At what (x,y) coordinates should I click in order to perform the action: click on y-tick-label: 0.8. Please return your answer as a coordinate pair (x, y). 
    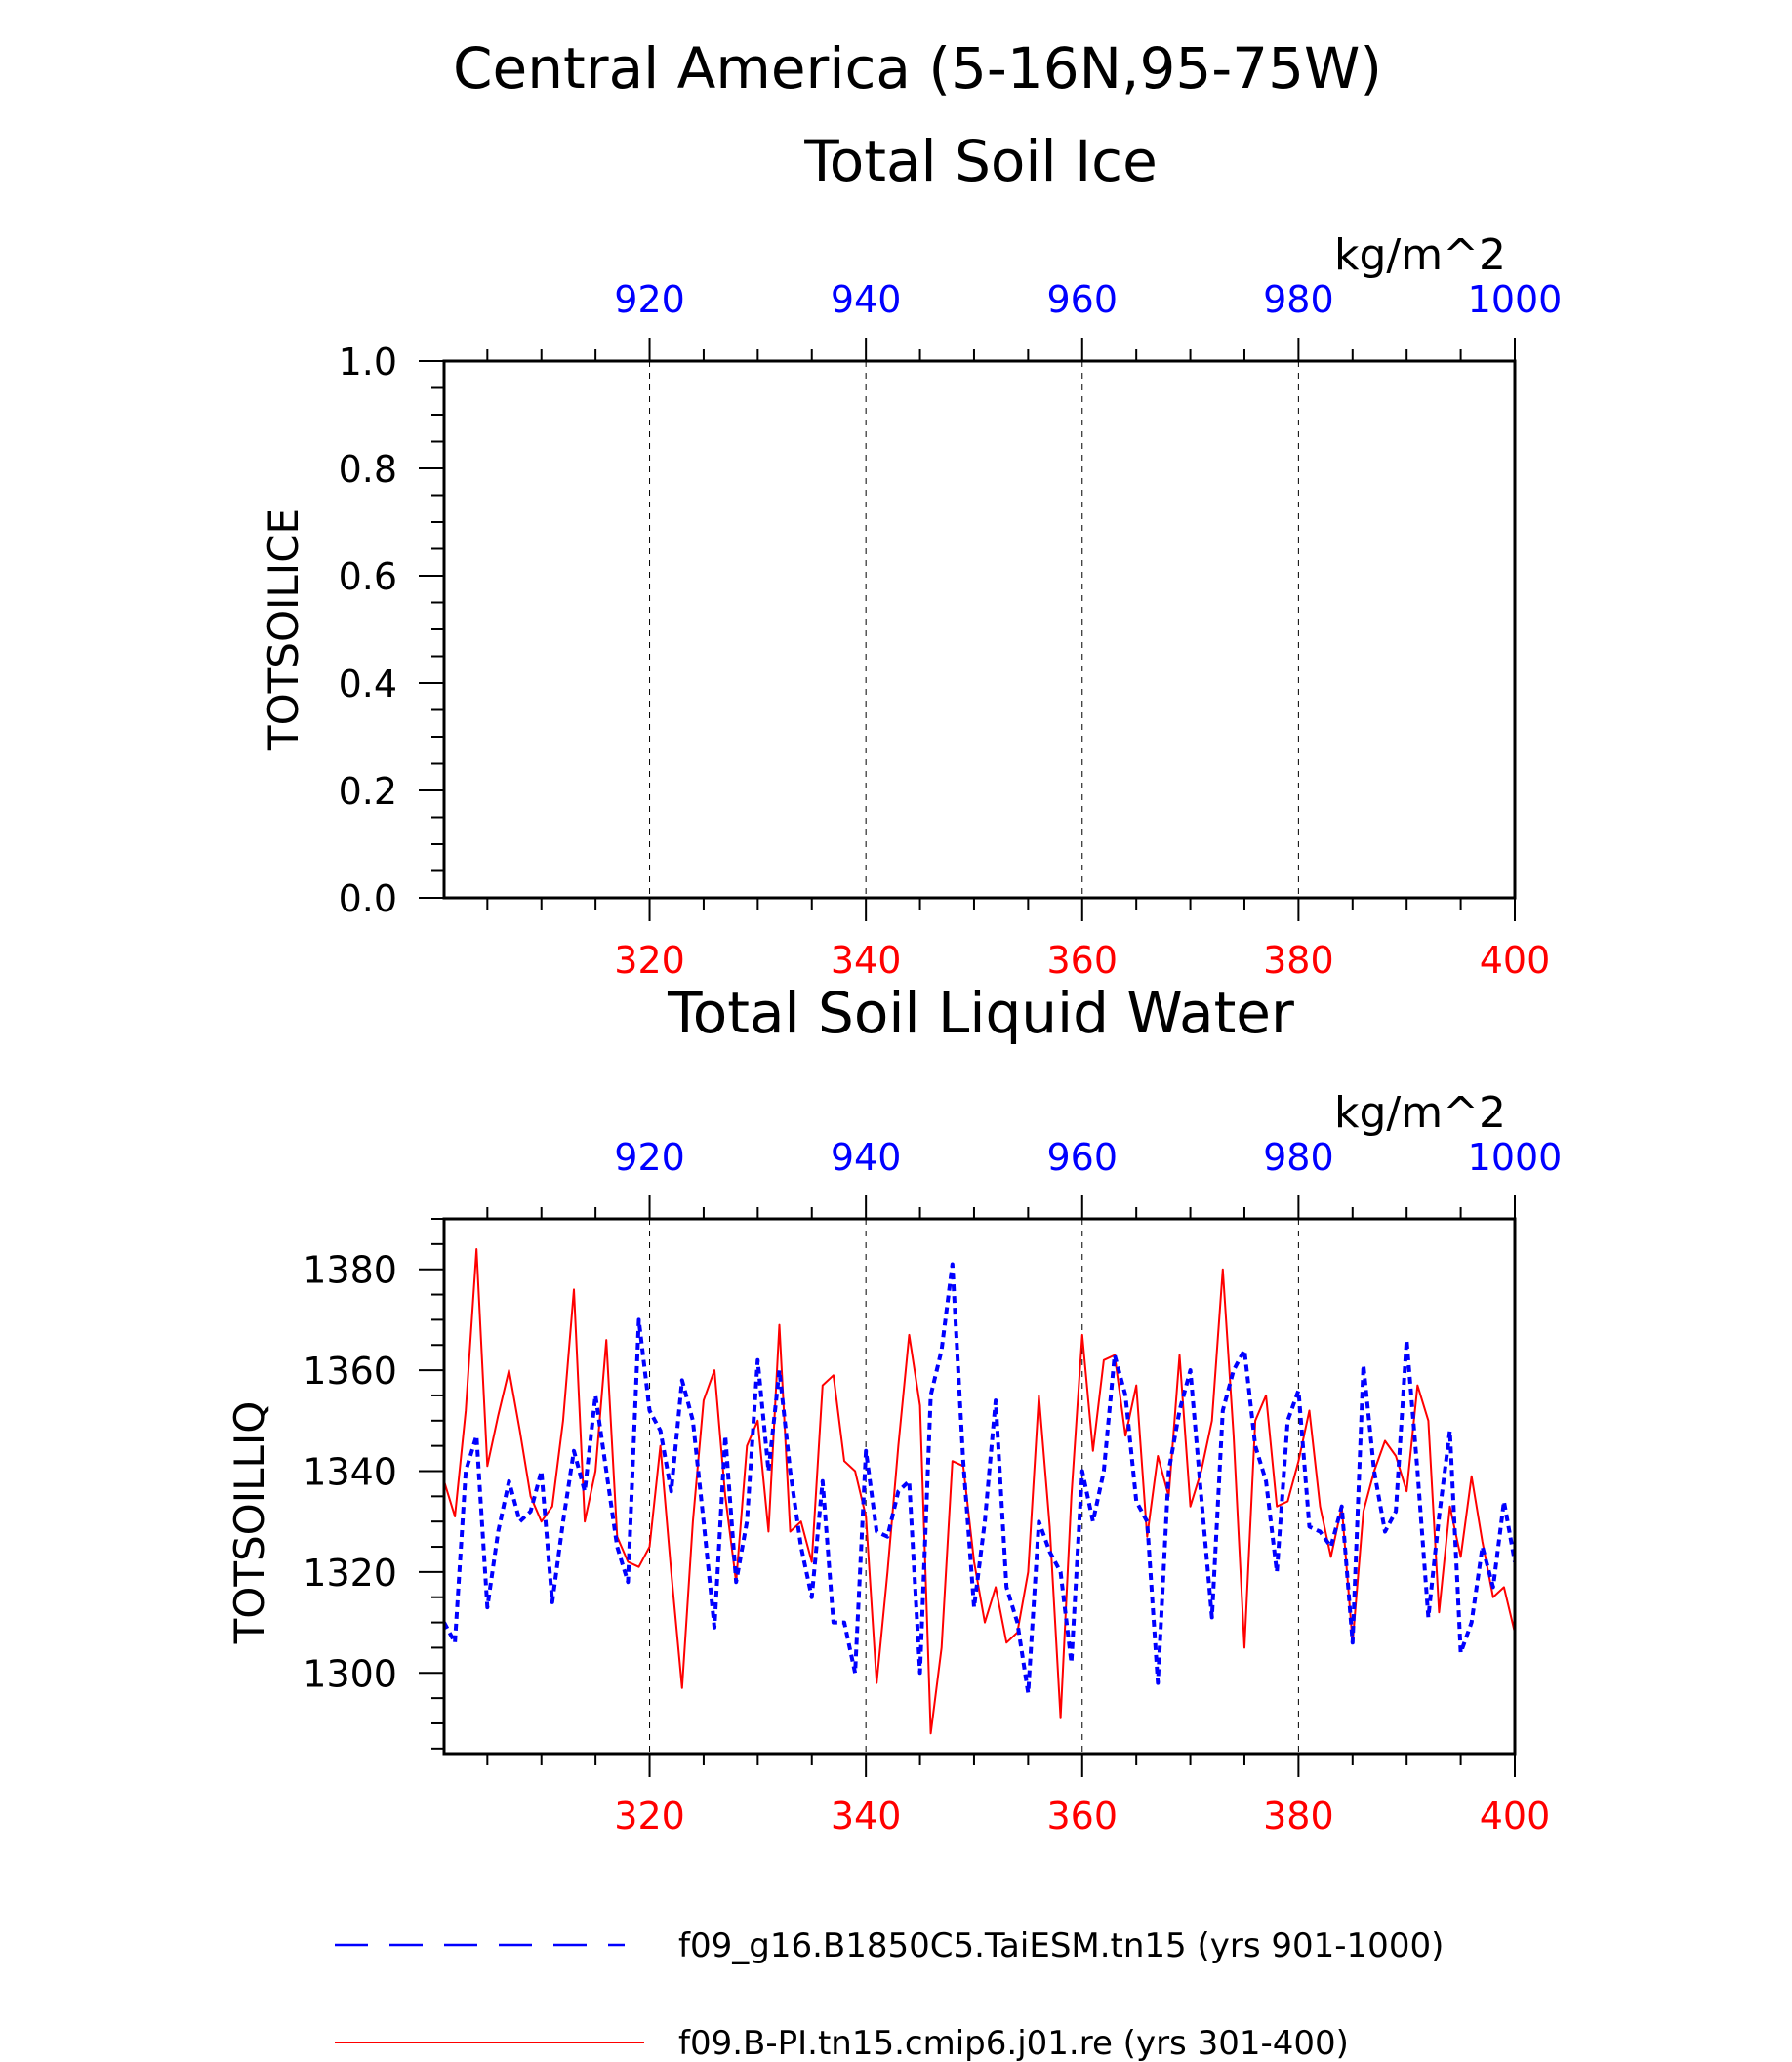
    Looking at the image, I should click on (368, 469).